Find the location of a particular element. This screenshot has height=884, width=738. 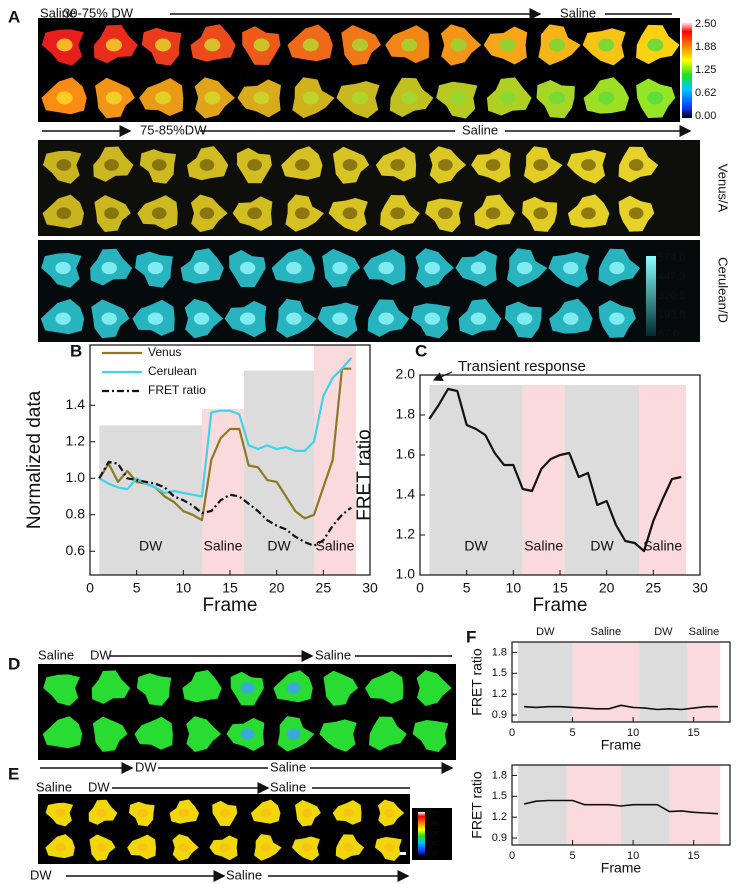

colorbar-label: 0.62 is located at coordinates (705, 93).